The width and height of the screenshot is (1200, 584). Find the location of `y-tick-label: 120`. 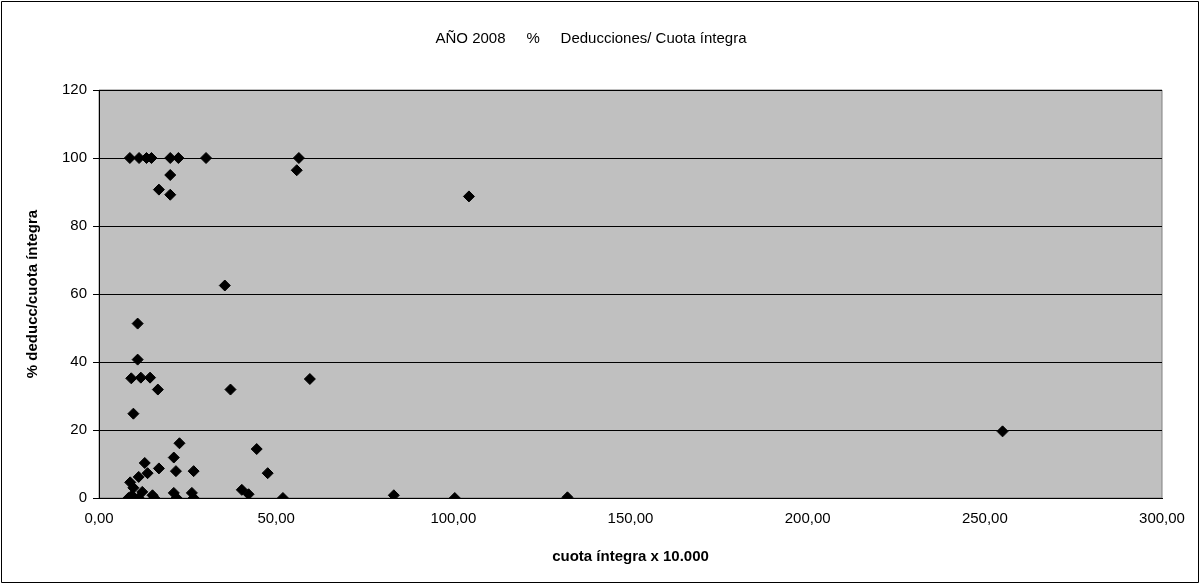

y-tick-label: 120 is located at coordinates (75, 89).